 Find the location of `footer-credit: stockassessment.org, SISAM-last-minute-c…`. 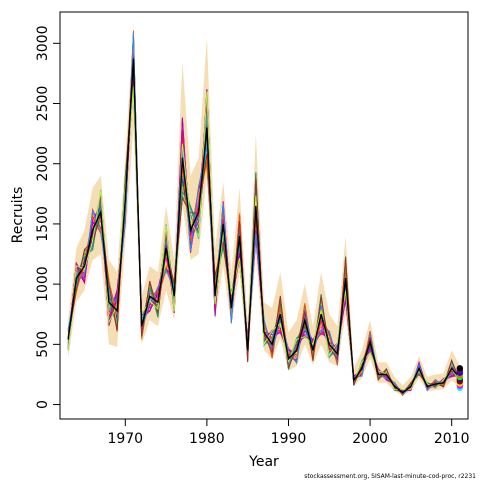

footer-credit: stockassessment.org, SISAM-last-minute-c… is located at coordinates (390, 476).